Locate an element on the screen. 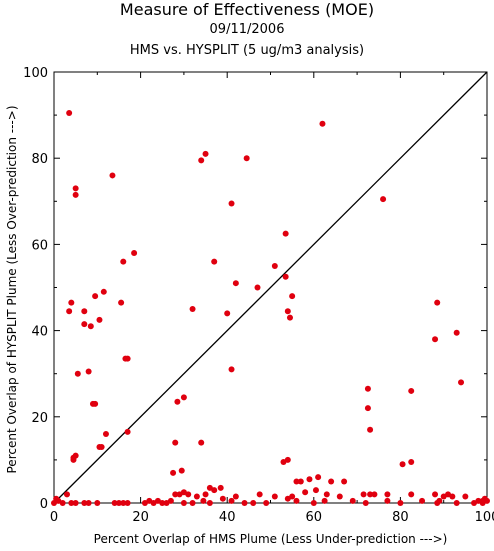 This screenshot has width=494, height=551. x-tick-label: 0 is located at coordinates (54, 517).